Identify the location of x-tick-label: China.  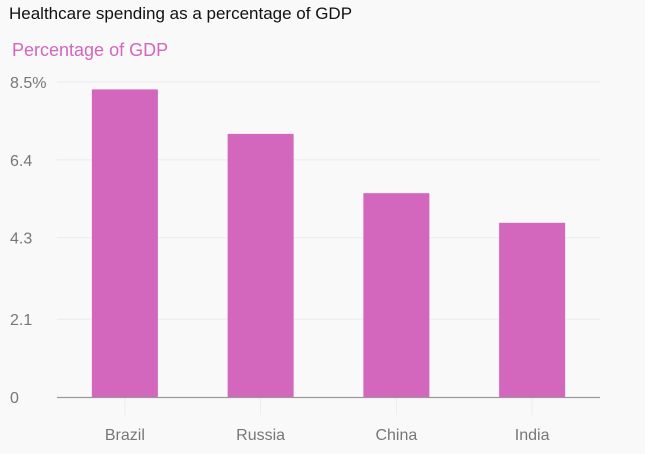
(396, 435).